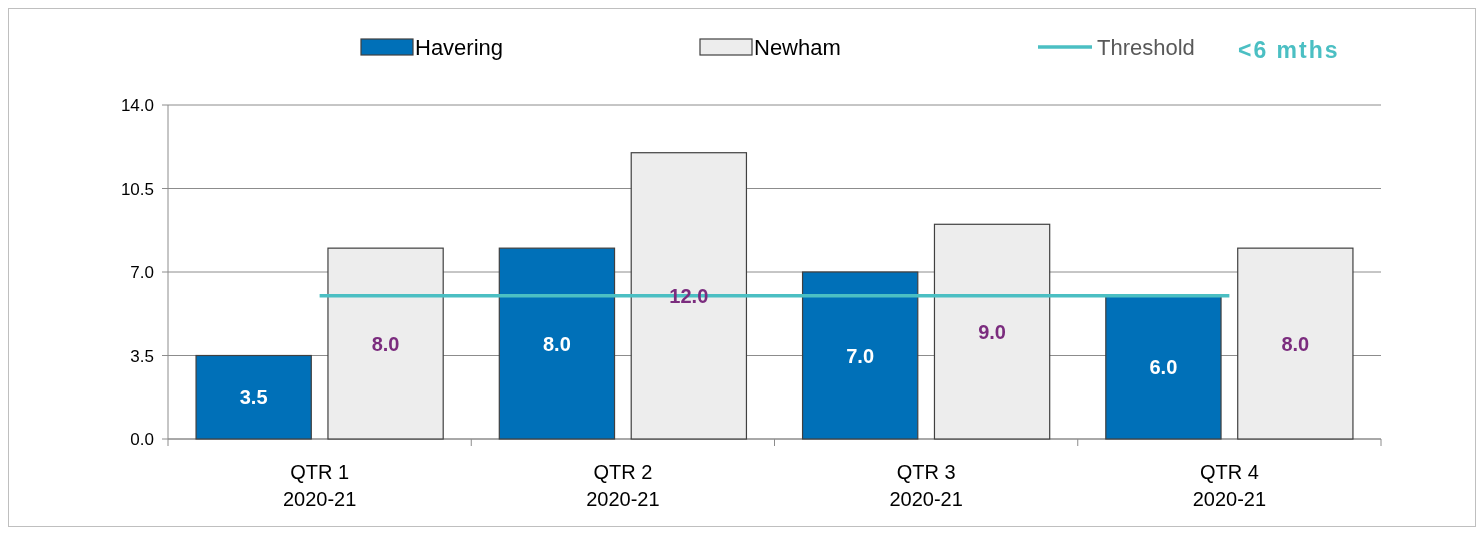  What do you see at coordinates (926, 485) in the screenshot?
I see `x-tick-label: QTR 3 2020-21` at bounding box center [926, 485].